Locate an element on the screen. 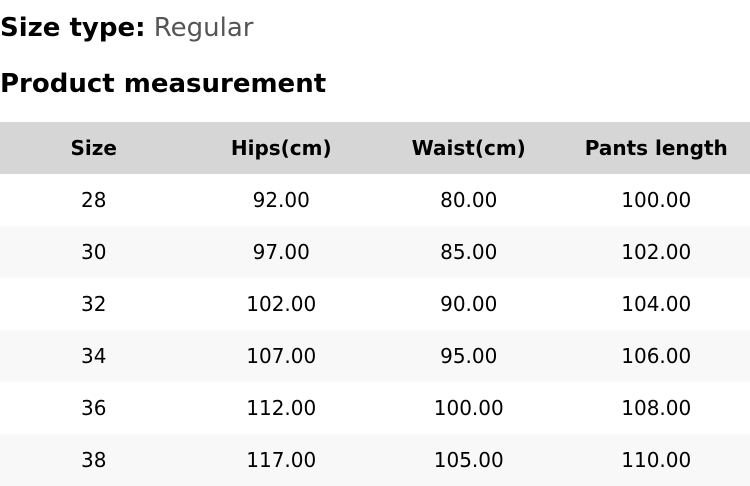 This screenshot has width=750, height=486. table-cell: 112.00 is located at coordinates (281, 408).